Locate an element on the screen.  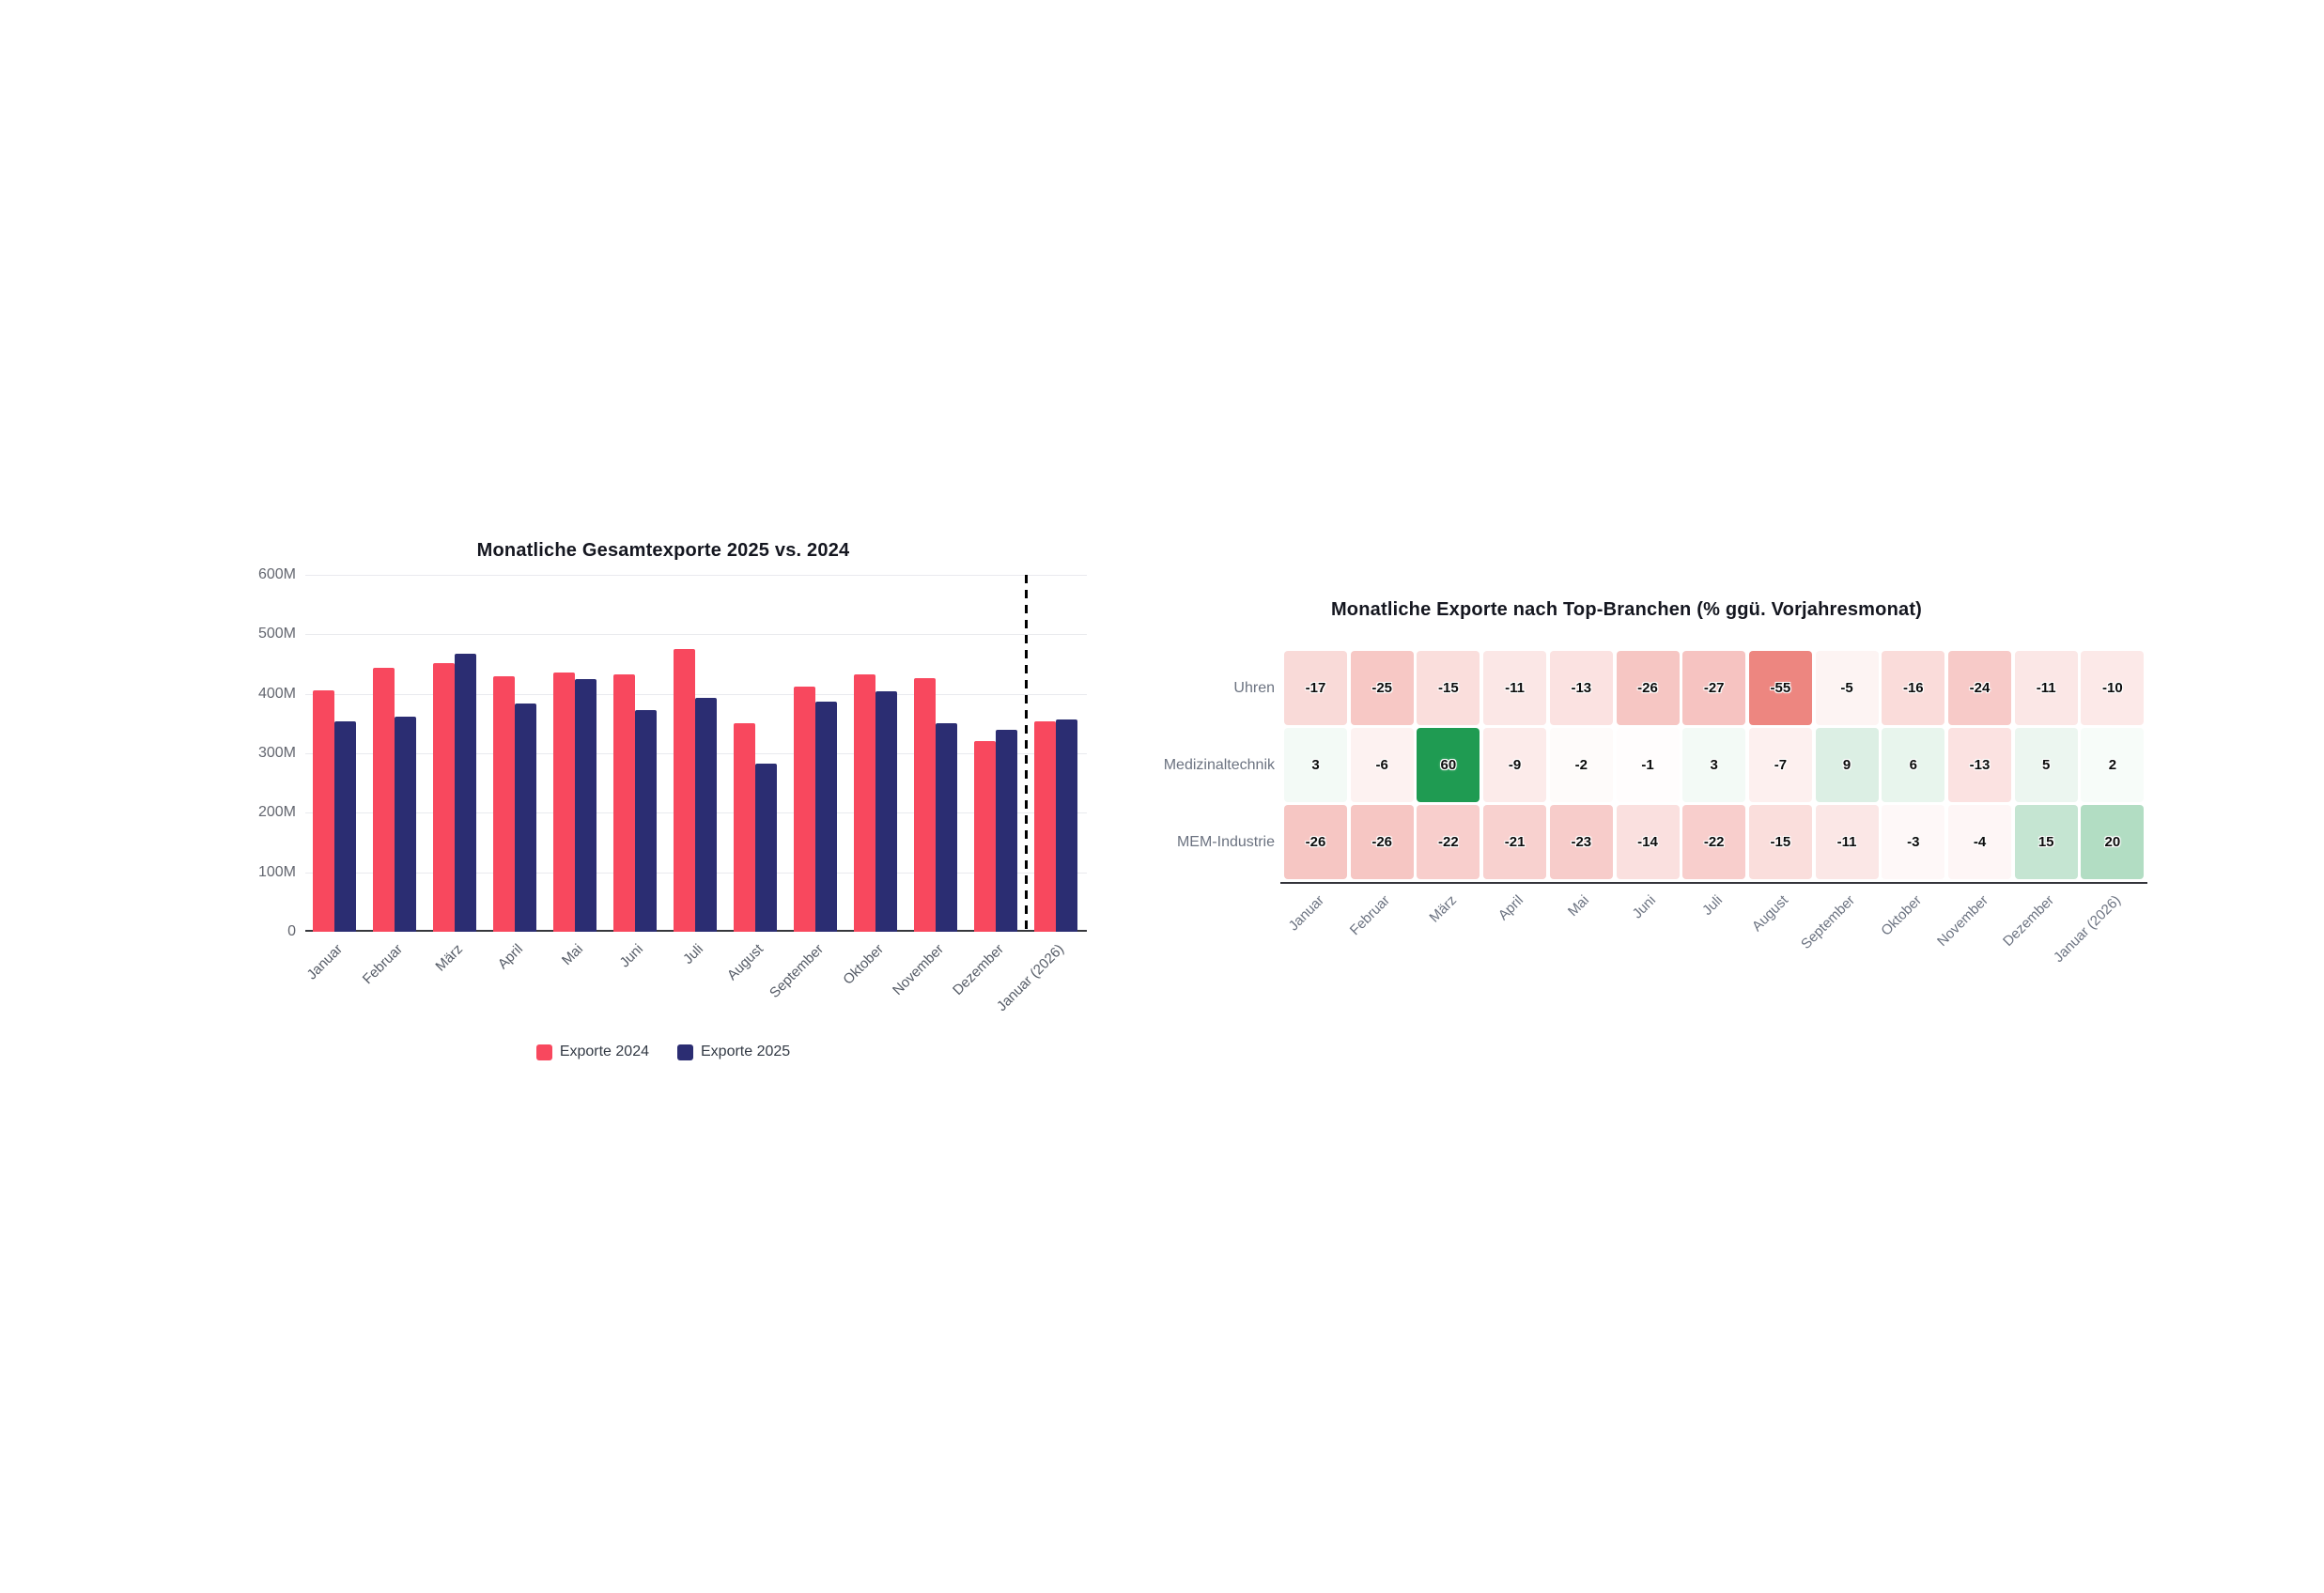
heatmap-cell: 60 is located at coordinates (1448, 765).